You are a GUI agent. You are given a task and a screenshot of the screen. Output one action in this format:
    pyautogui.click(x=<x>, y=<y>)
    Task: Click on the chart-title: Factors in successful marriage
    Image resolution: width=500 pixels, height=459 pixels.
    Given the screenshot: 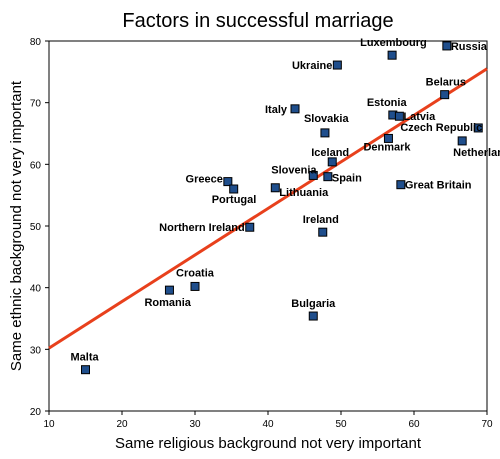 What is the action you would take?
    pyautogui.click(x=257, y=21)
    